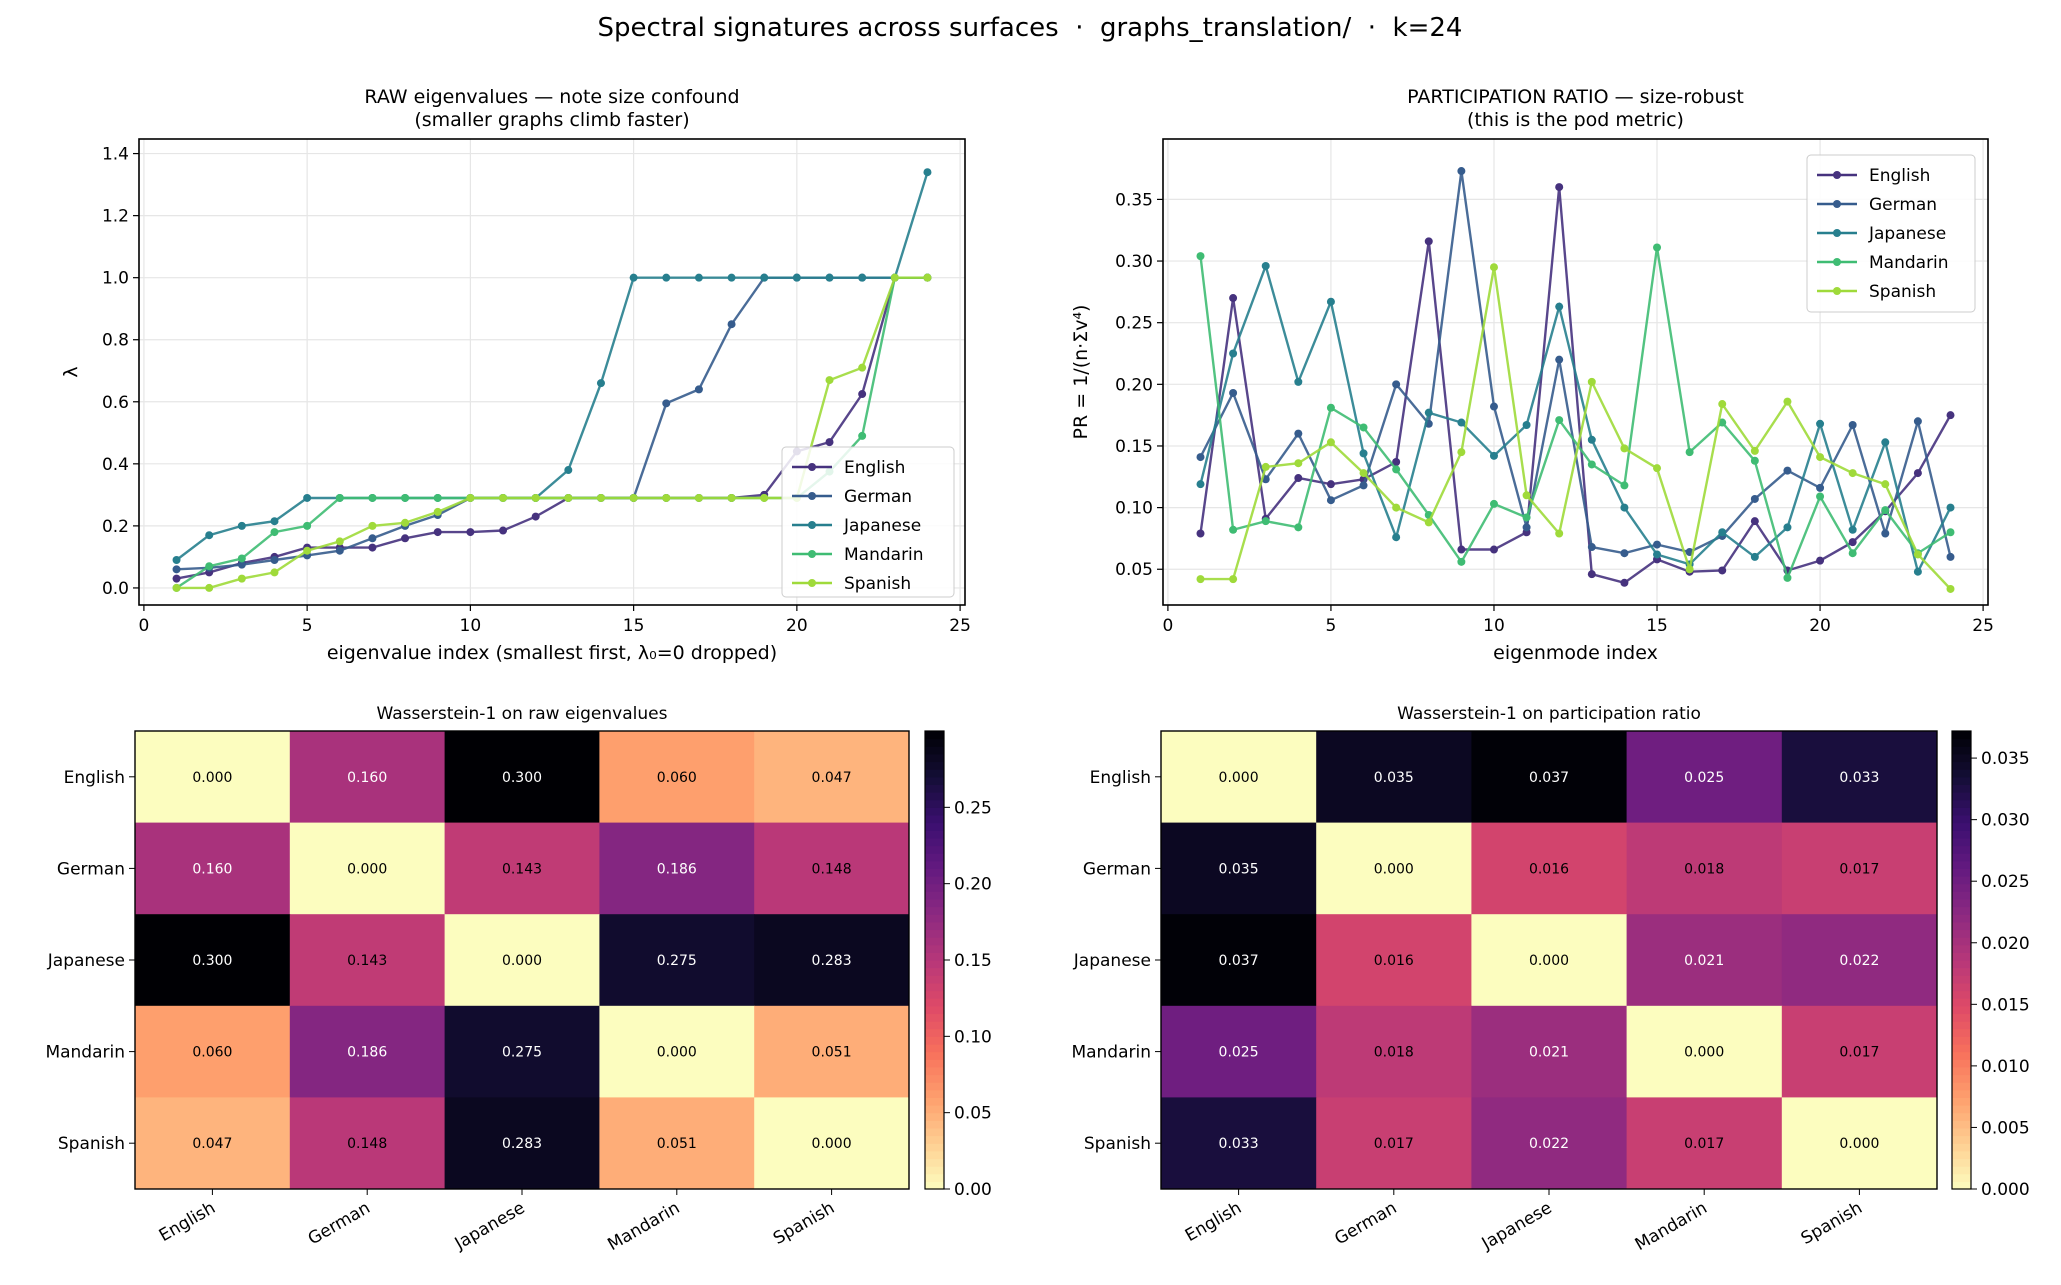  What do you see at coordinates (677, 961) in the screenshot?
I see `cell-value-label: 0.275` at bounding box center [677, 961].